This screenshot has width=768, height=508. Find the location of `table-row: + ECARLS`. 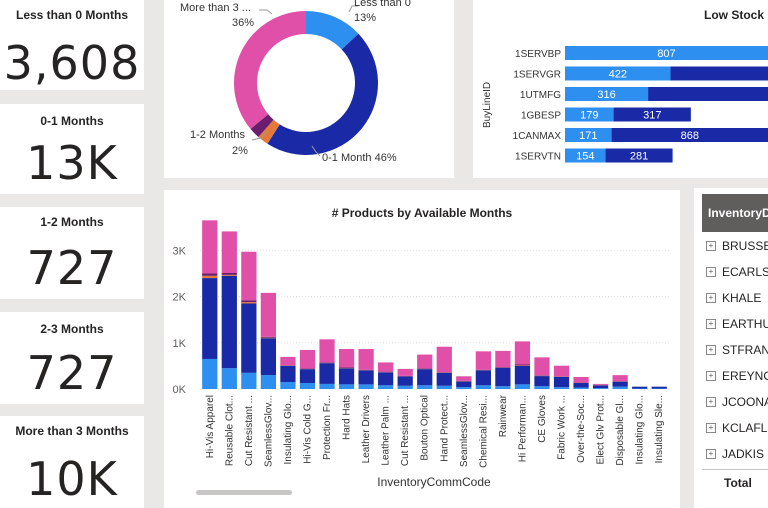

table-row: + ECARLS is located at coordinates (737, 272).